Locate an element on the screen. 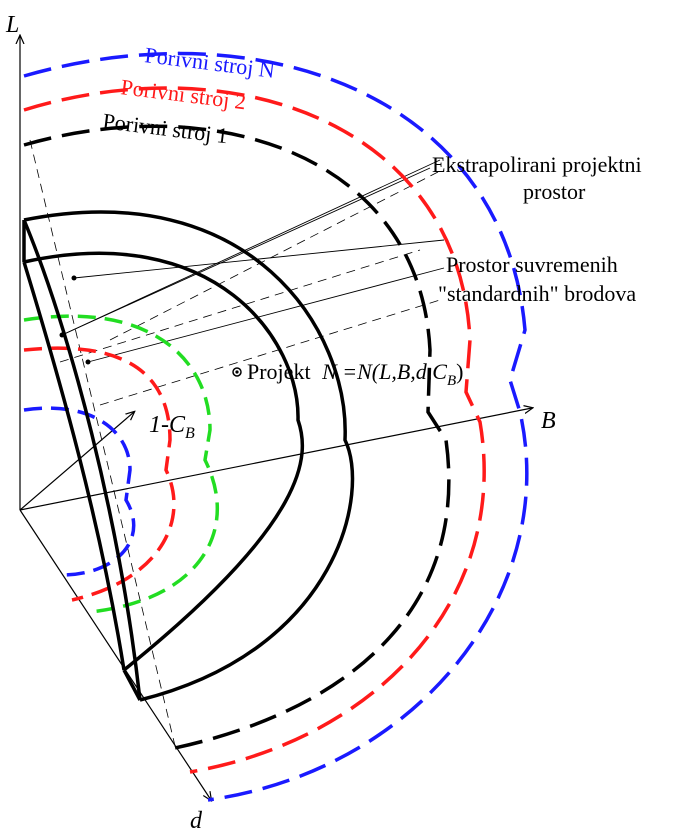  curve-green-path is located at coordinates (121, 464).